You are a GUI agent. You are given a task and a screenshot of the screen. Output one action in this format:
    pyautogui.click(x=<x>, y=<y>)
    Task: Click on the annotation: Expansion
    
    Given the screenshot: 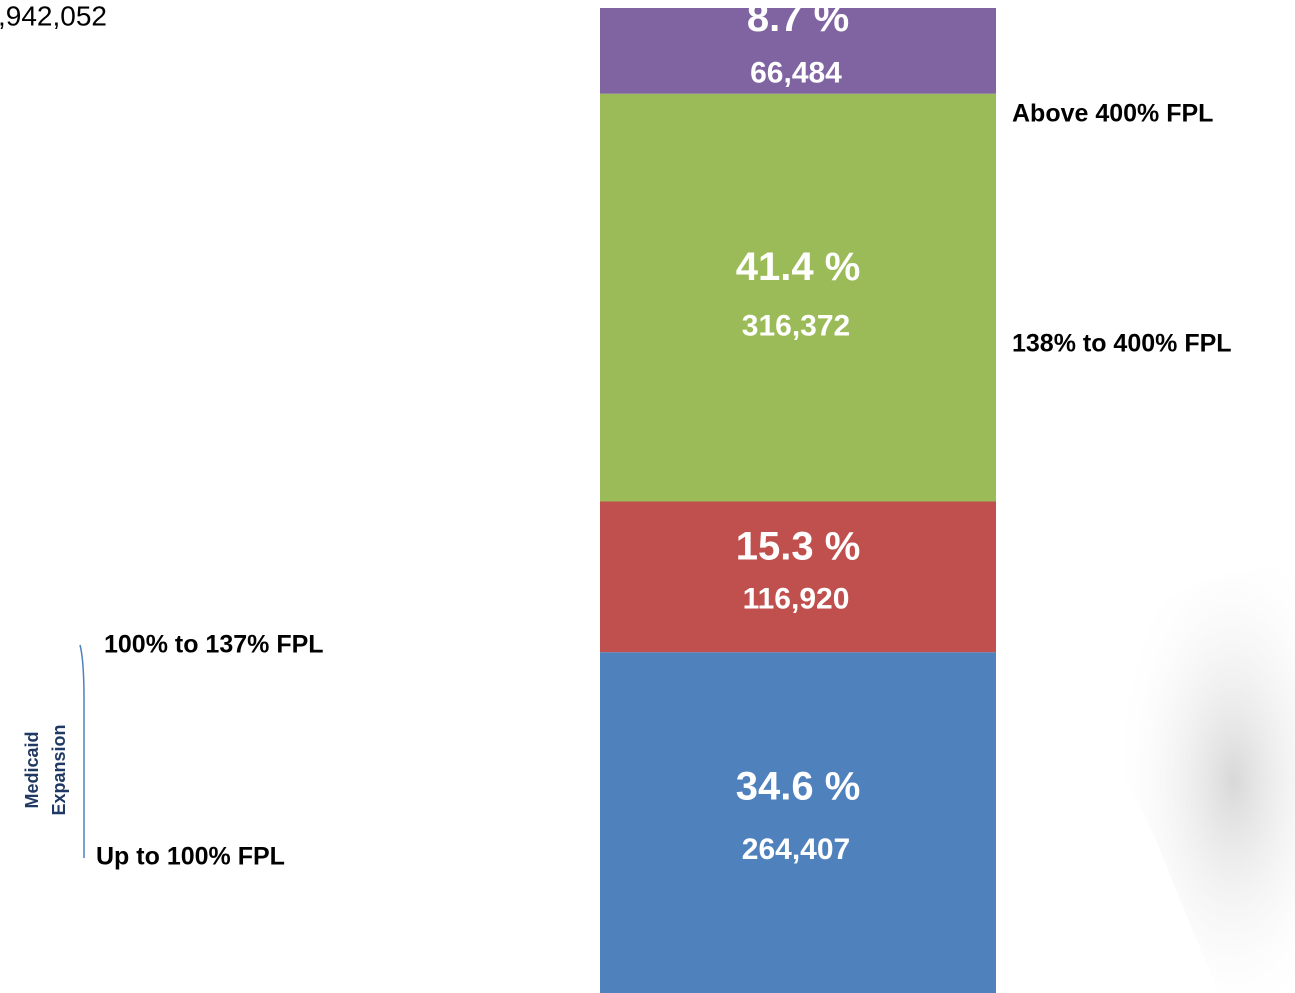 What is the action you would take?
    pyautogui.click(x=59, y=769)
    